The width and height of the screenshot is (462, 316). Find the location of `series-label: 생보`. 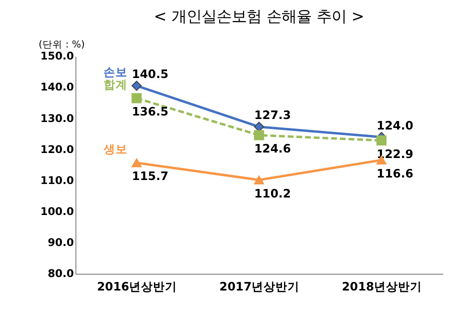

series-label: 생보 is located at coordinates (115, 149).